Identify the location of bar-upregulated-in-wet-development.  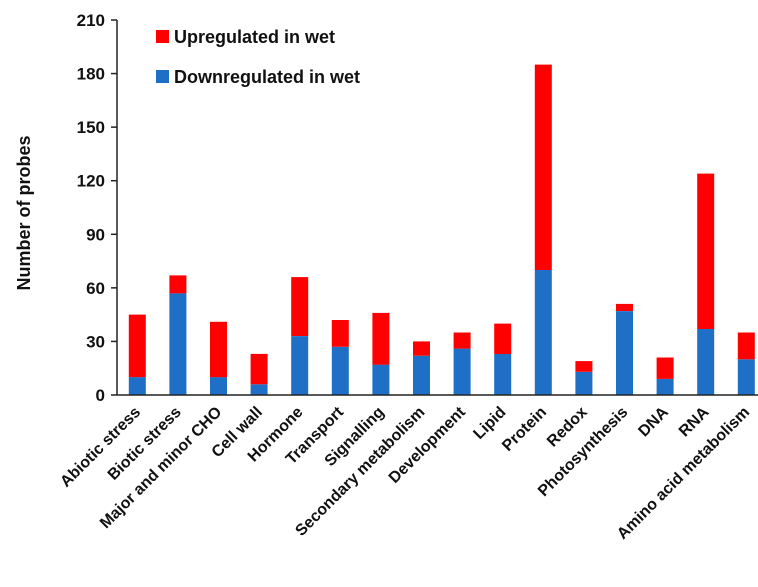
(462, 340).